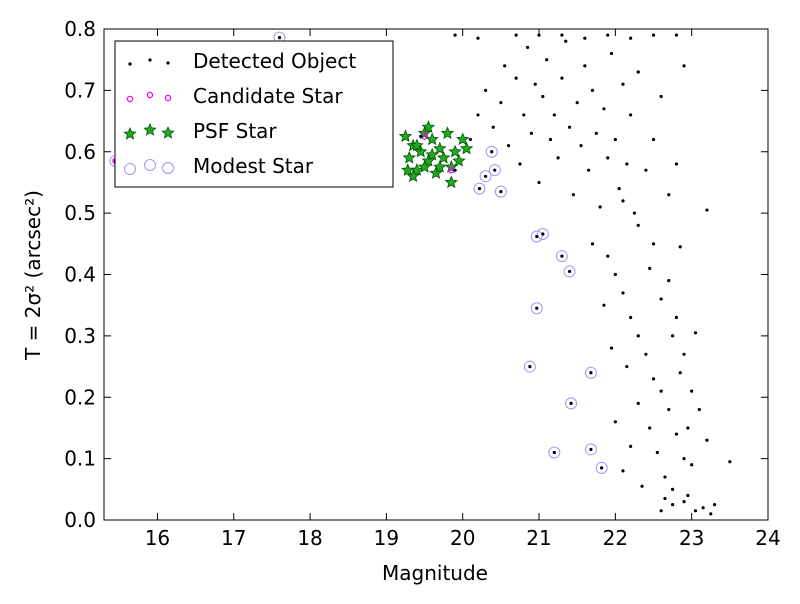 This screenshot has width=800, height=604. What do you see at coordinates (253, 166) in the screenshot?
I see `legend-label-modest-star: Modest Star` at bounding box center [253, 166].